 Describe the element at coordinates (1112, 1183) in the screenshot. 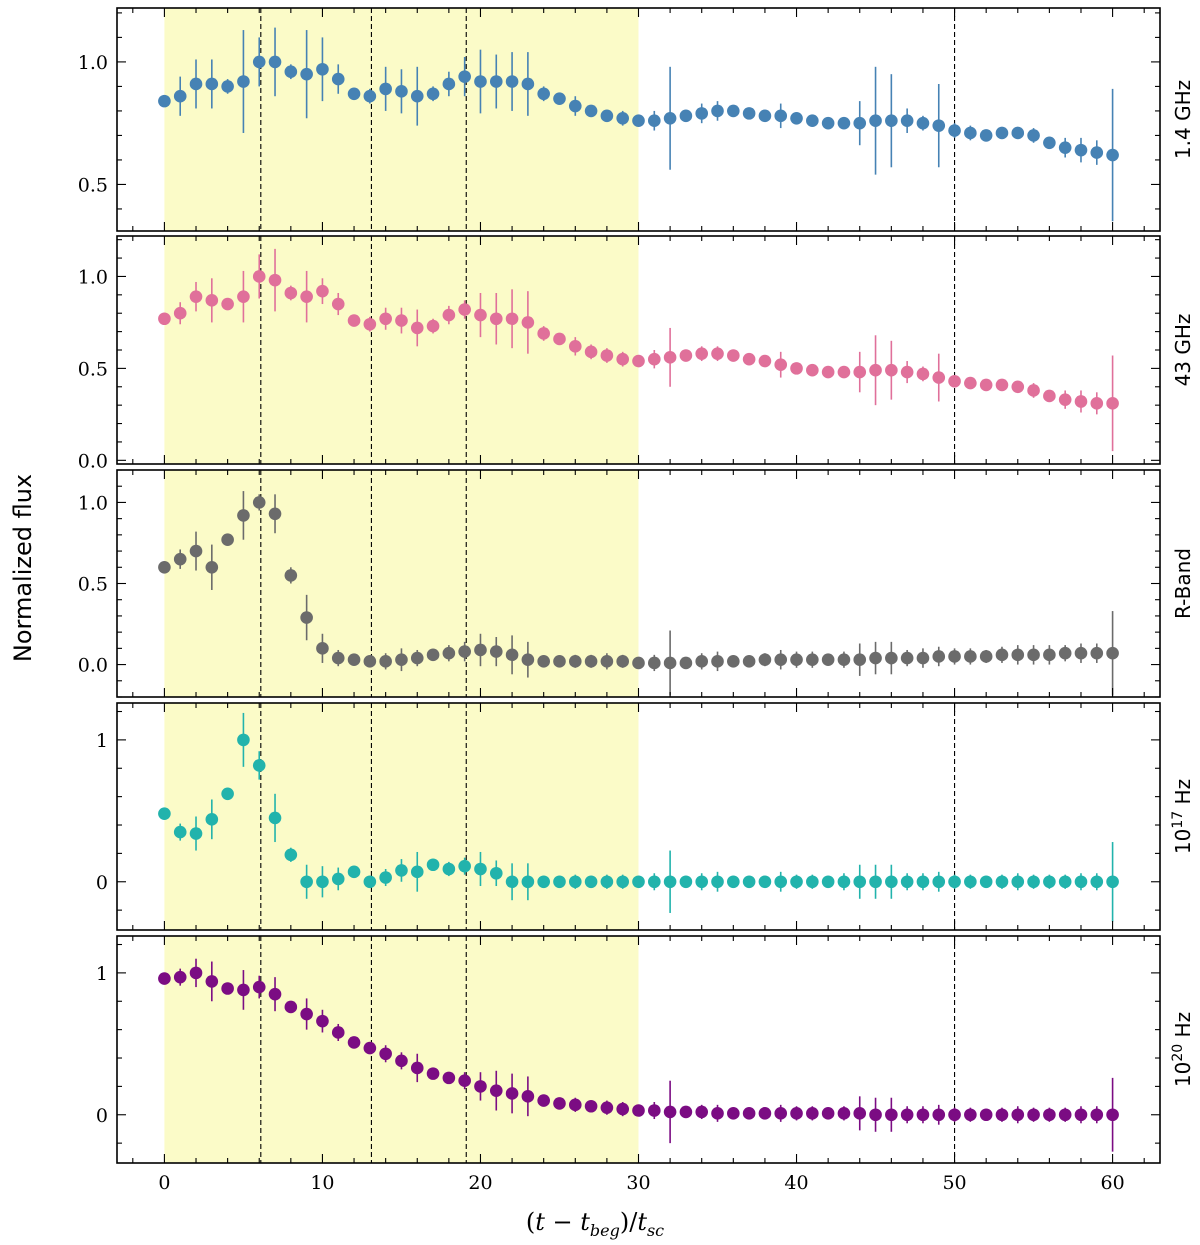

I see `x-tick-label: 60` at that location.